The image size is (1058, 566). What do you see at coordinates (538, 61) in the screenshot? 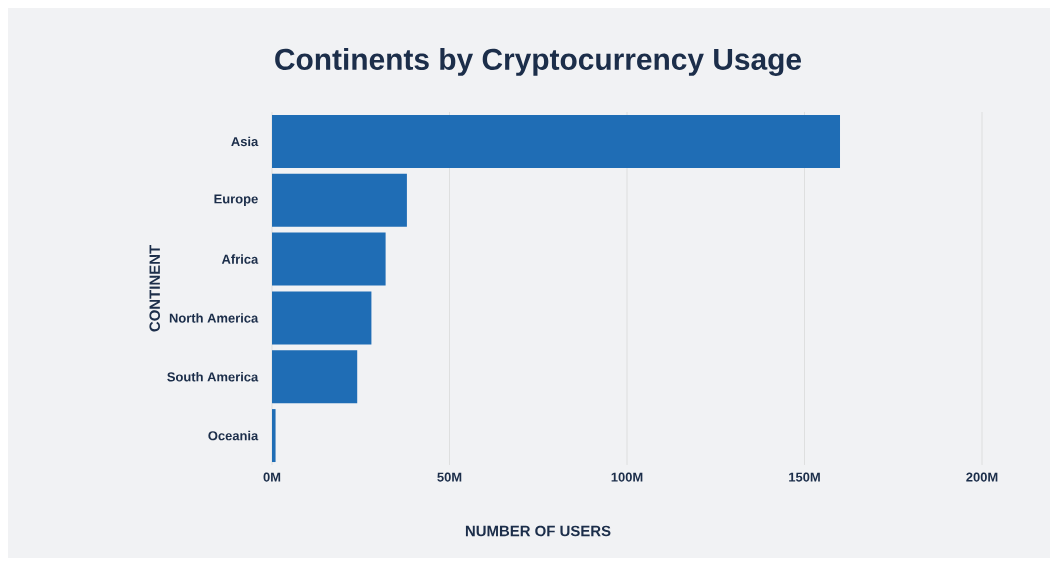
I see `chart-title: Continents by Cryptocurrency Usage` at bounding box center [538, 61].